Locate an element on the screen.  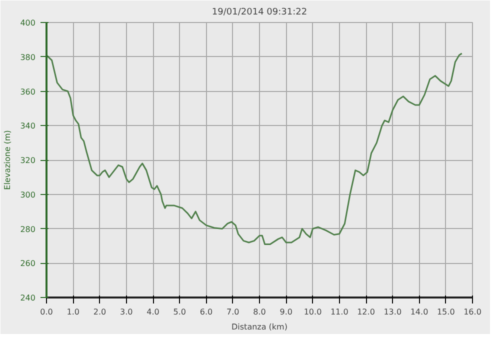
x-tick-label: 14.0 is located at coordinates (419, 312).